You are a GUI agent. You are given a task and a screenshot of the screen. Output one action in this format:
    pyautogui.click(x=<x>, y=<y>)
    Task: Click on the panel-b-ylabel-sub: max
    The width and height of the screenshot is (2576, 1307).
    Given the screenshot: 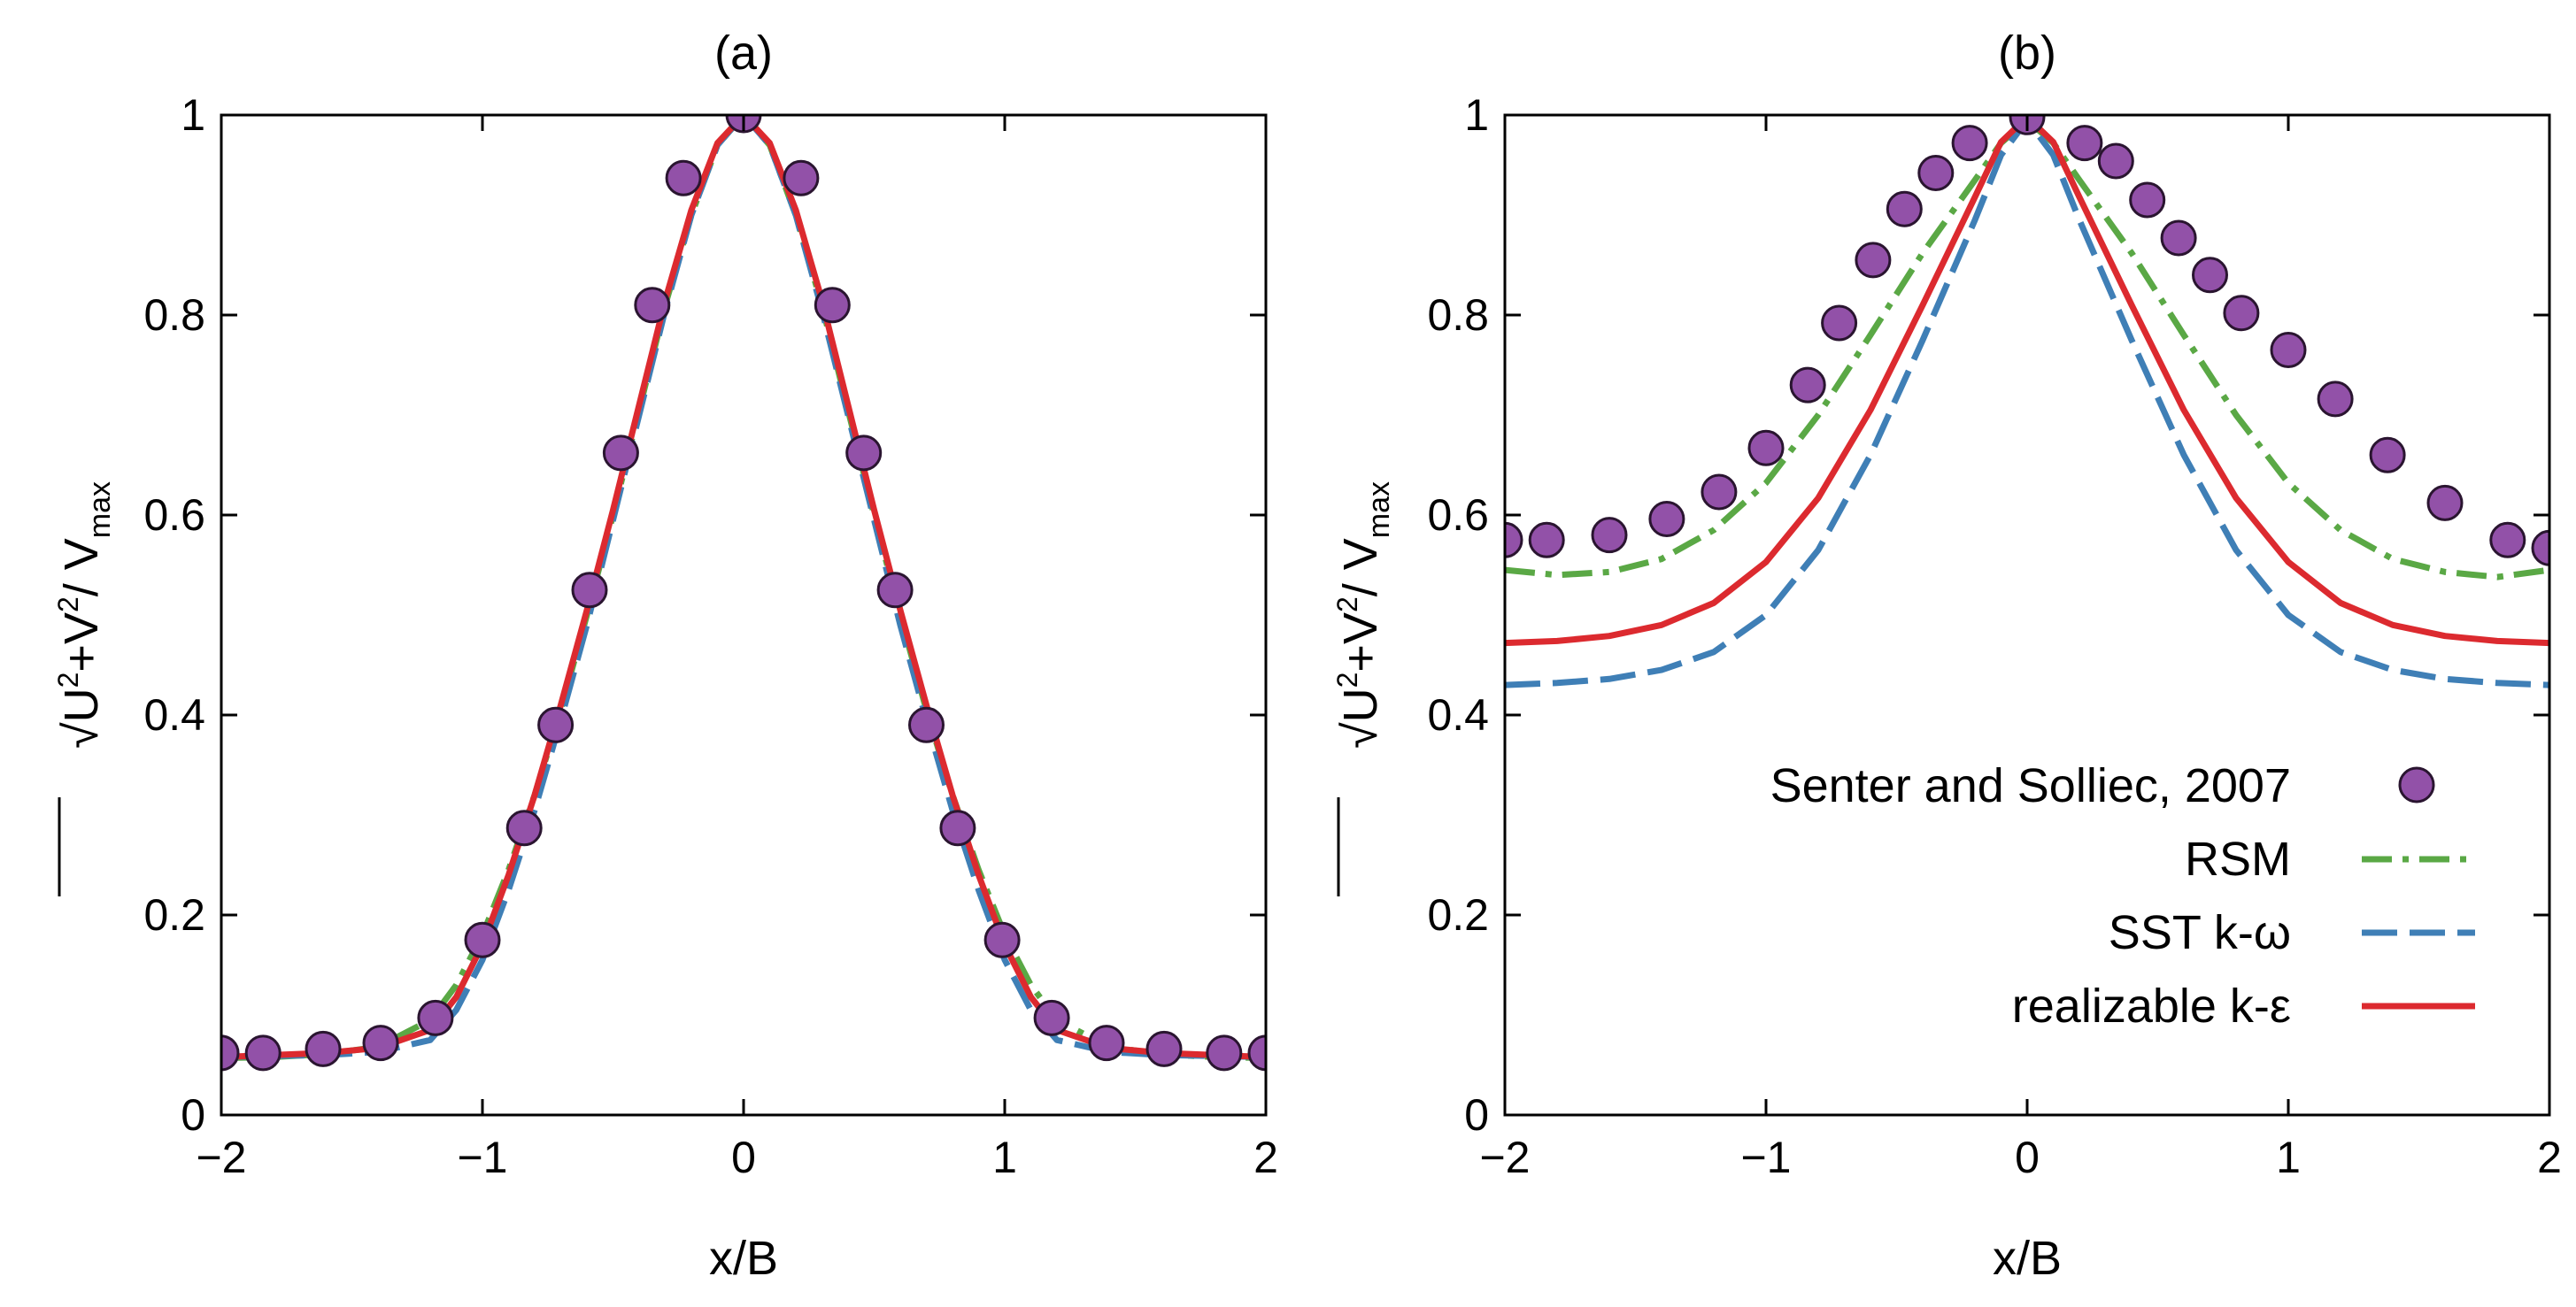 What is the action you would take?
    pyautogui.click(x=1379, y=509)
    